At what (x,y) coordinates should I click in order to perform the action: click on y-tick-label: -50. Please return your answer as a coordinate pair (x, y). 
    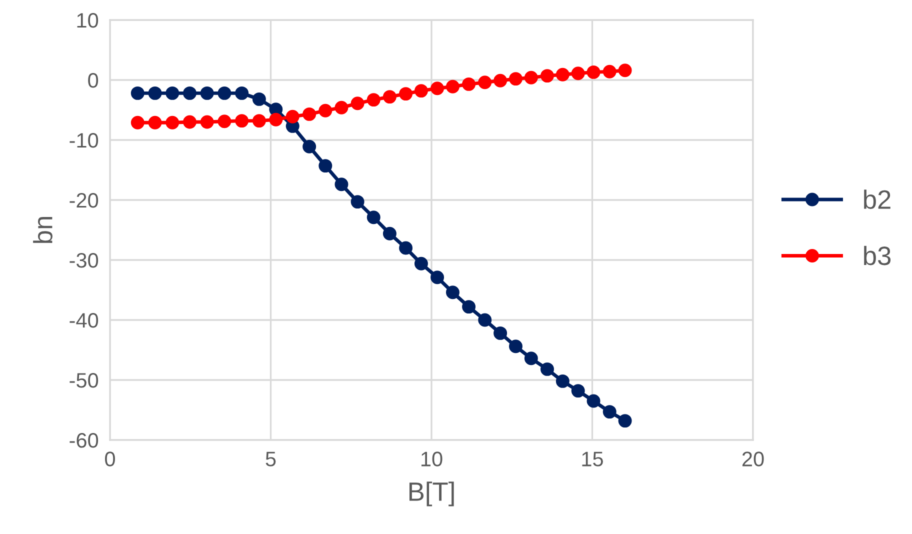
    Looking at the image, I should click on (84, 380).